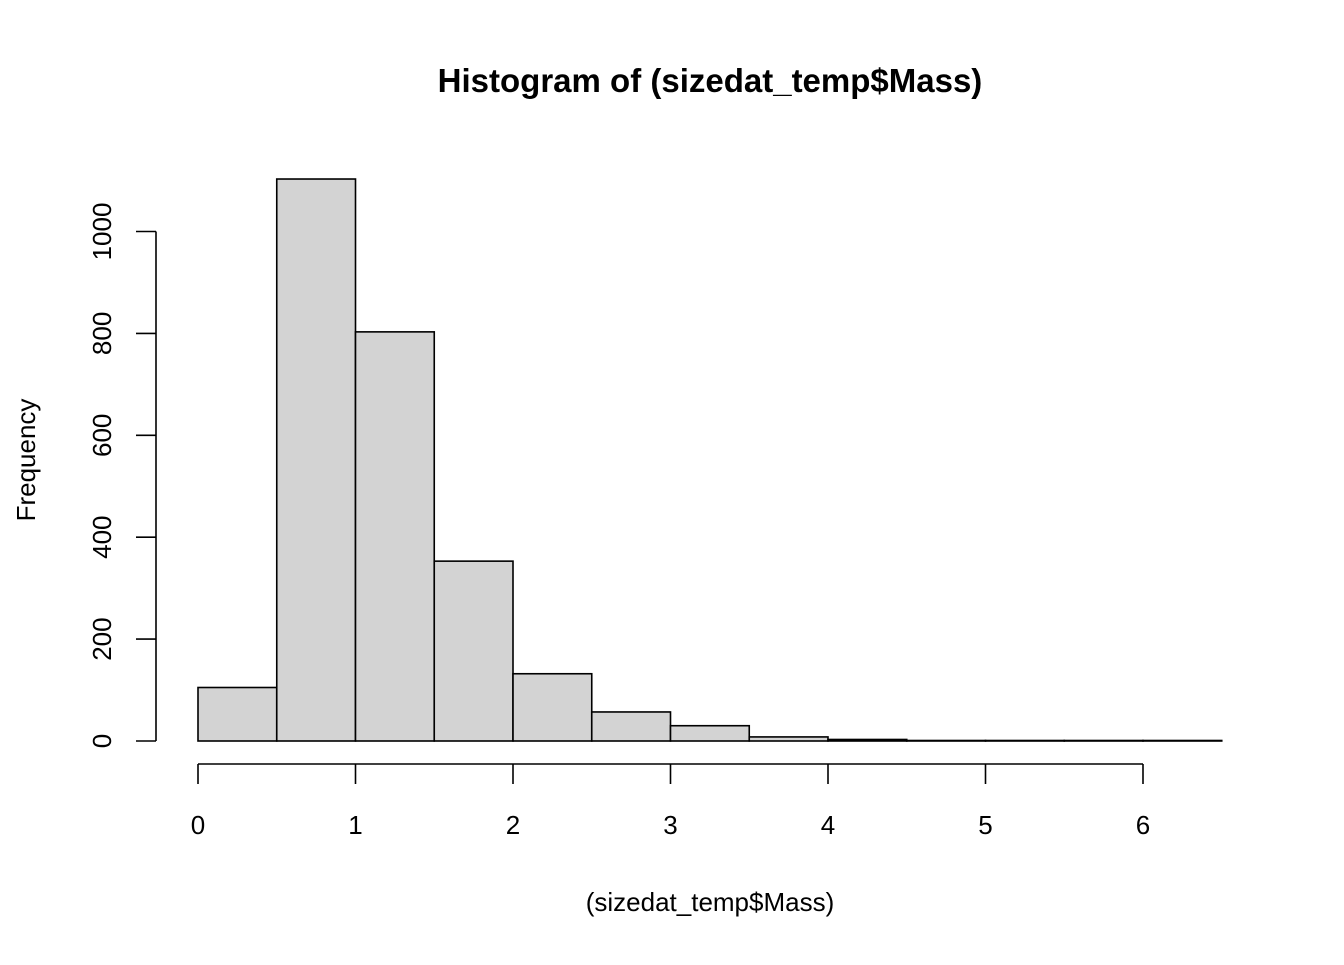 This screenshot has height=965, width=1344. Describe the element at coordinates (102, 741) in the screenshot. I see `y-tick-label: 0` at that location.